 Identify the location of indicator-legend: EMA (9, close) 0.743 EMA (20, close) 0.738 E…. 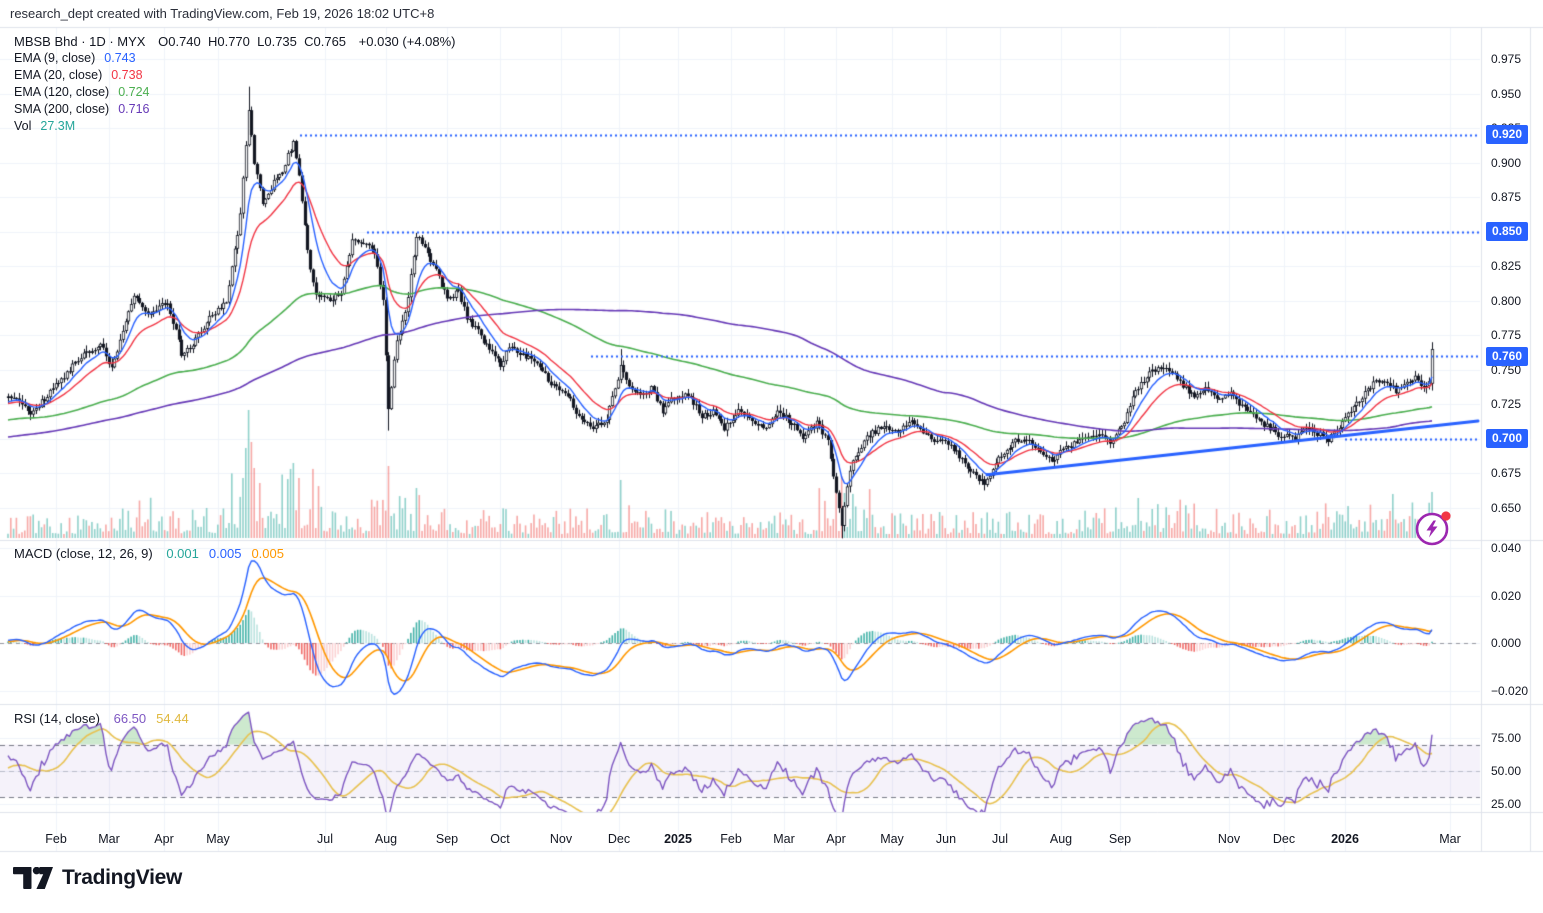
(235, 92).